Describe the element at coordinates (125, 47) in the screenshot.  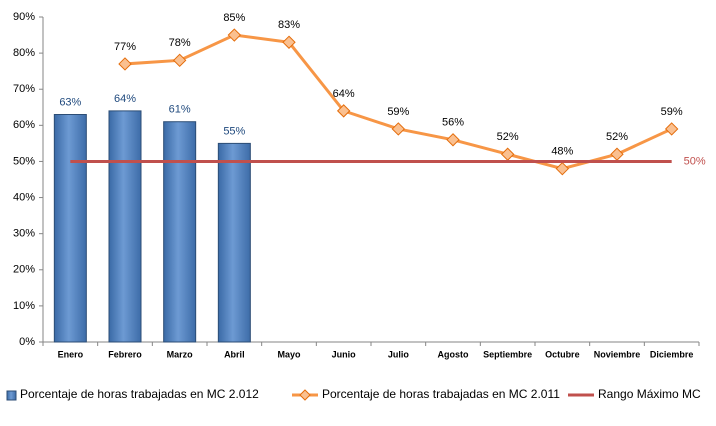
I see `data-label: 77%` at that location.